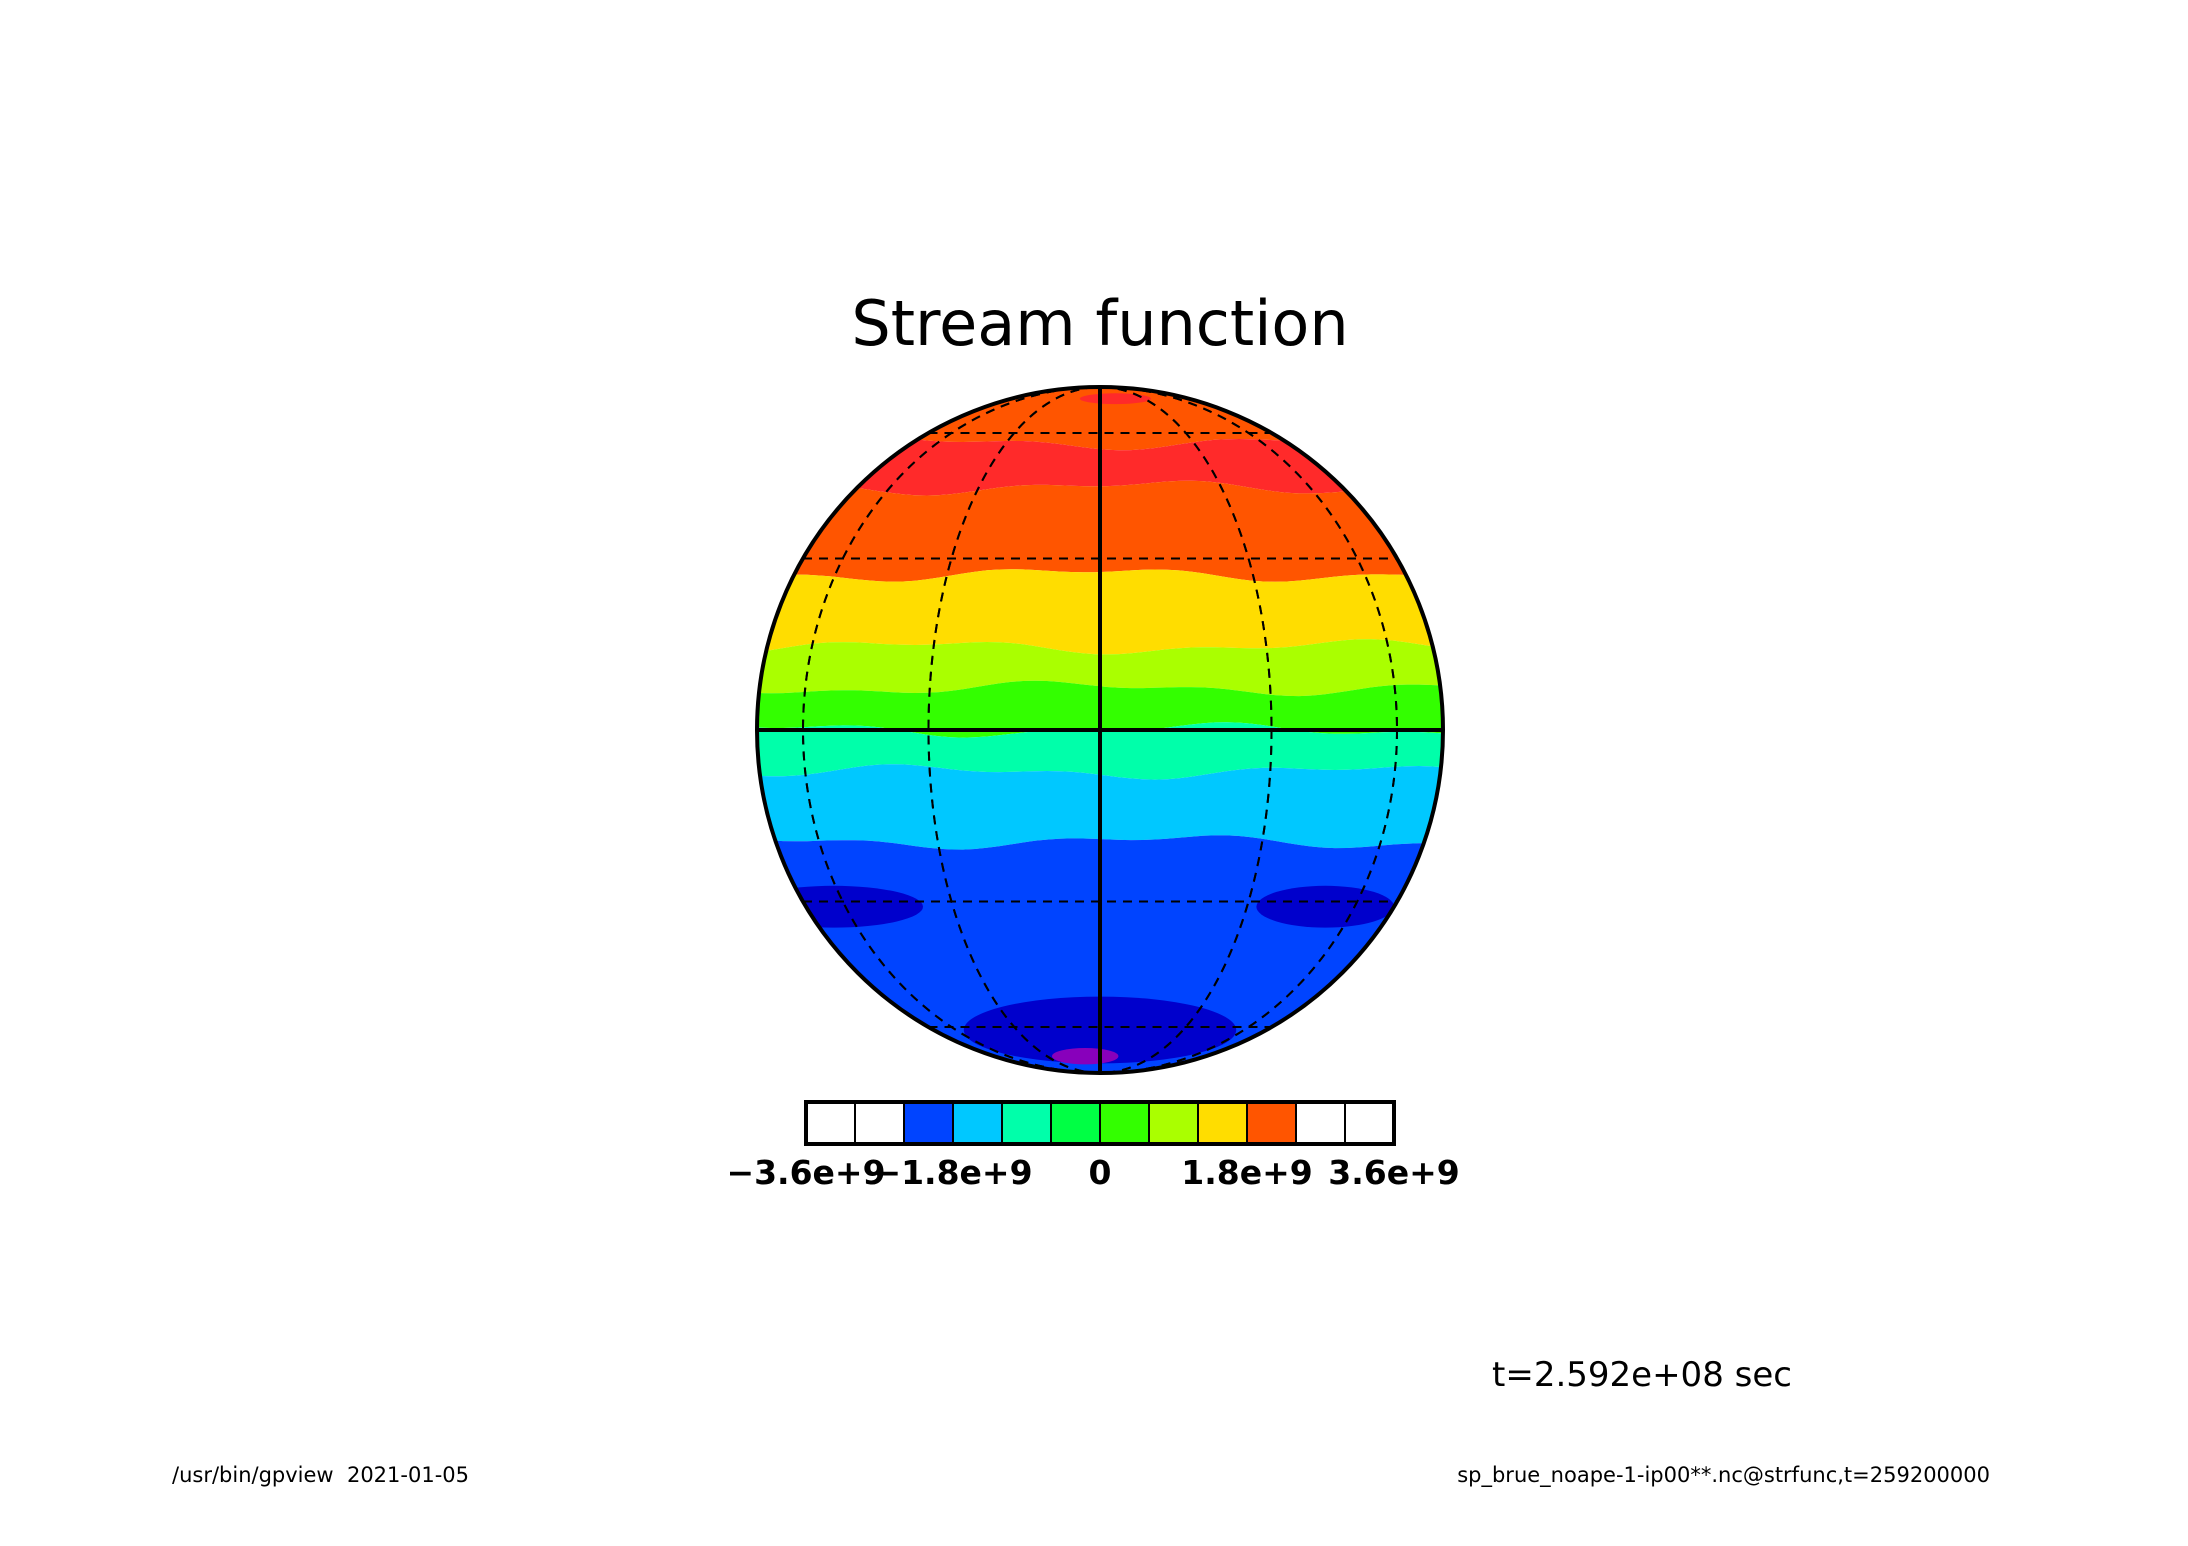 The height and width of the screenshot is (1546, 2188). I want to click on footer-left-label: /usr/bin/gpview 2021-01-05, so click(320, 1475).